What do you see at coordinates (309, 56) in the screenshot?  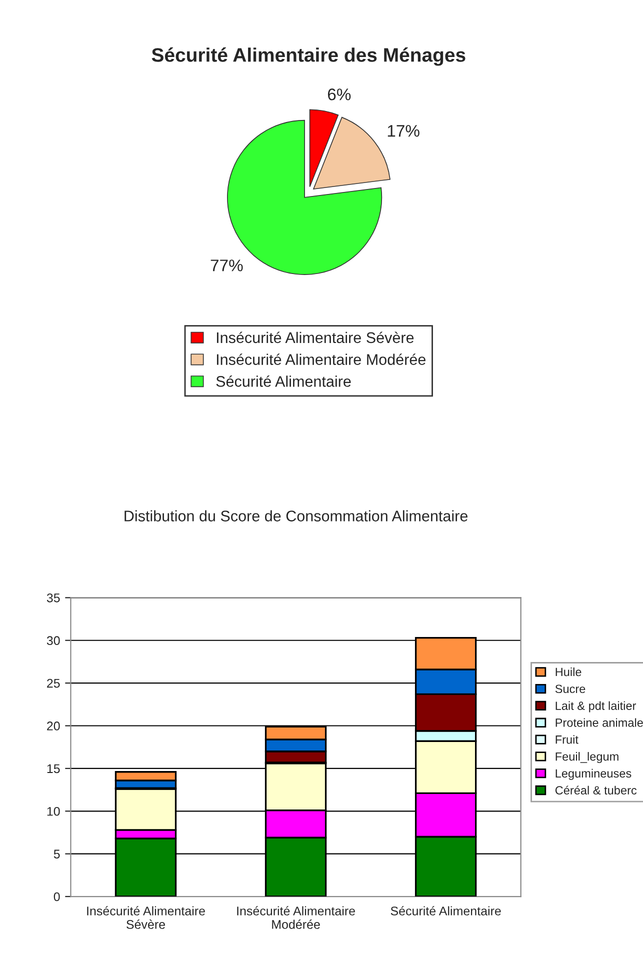 I see `chart-title: Sécurité Alimentaire des Ménages` at bounding box center [309, 56].